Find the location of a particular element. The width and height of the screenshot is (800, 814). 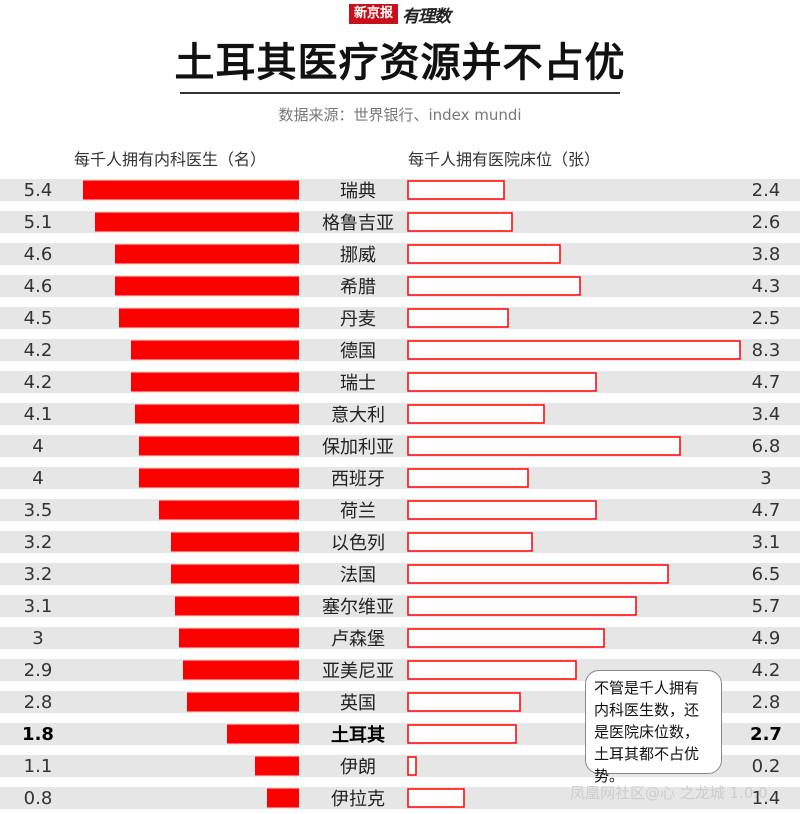

country-label: 卢森堡 is located at coordinates (358, 639).